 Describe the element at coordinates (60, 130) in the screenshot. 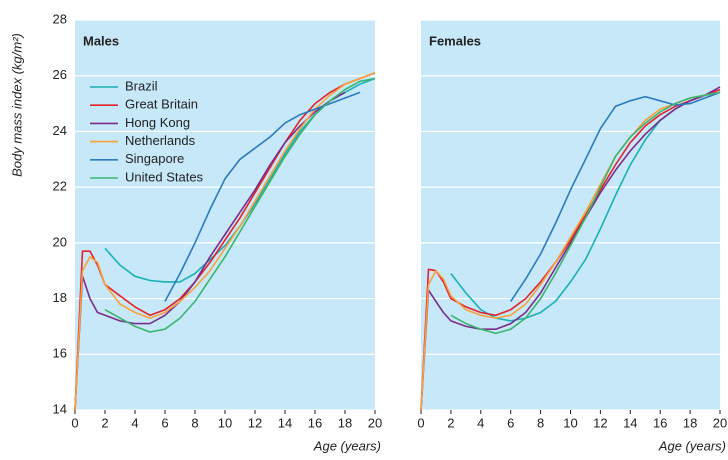

I see `y-tick-label: 24` at that location.